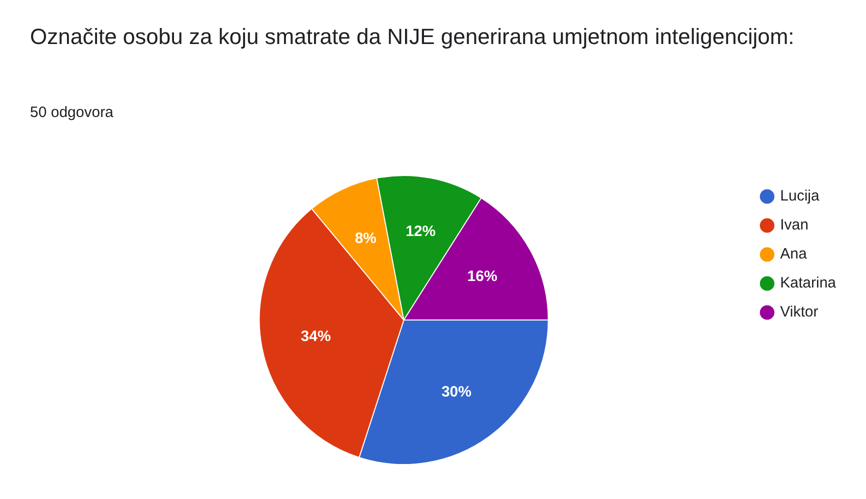 Image resolution: width=866 pixels, height=499 pixels. Describe the element at coordinates (482, 276) in the screenshot. I see `data-label: 16%` at that location.